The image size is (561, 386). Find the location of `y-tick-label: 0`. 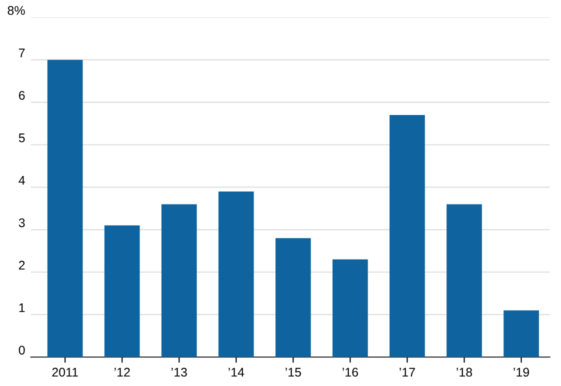

y-tick-label: 0 is located at coordinates (21, 350).